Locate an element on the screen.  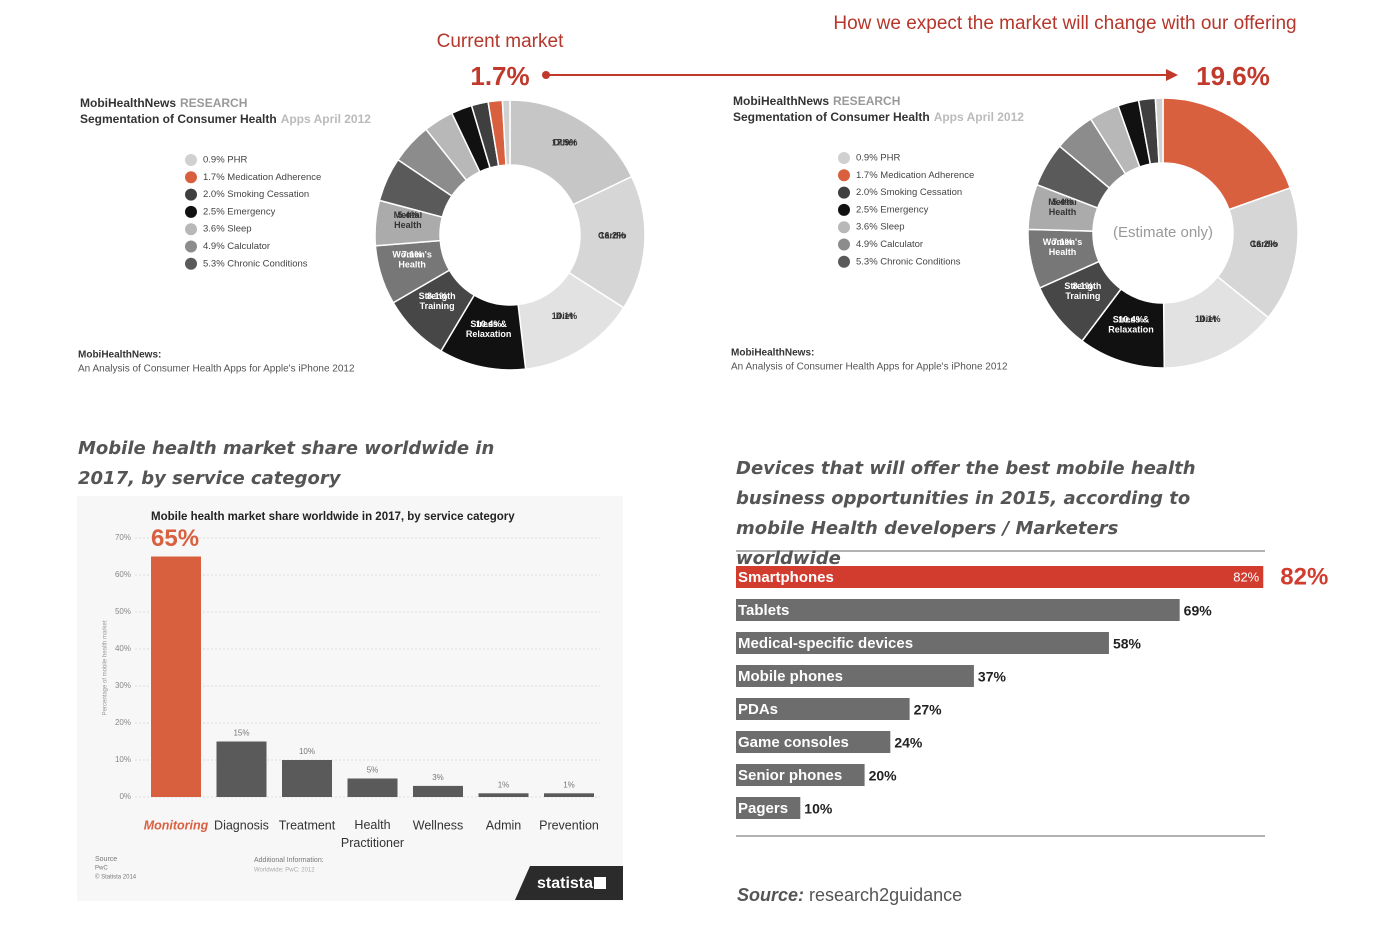
segment-label: 14.1%Diet is located at coordinates (565, 316).